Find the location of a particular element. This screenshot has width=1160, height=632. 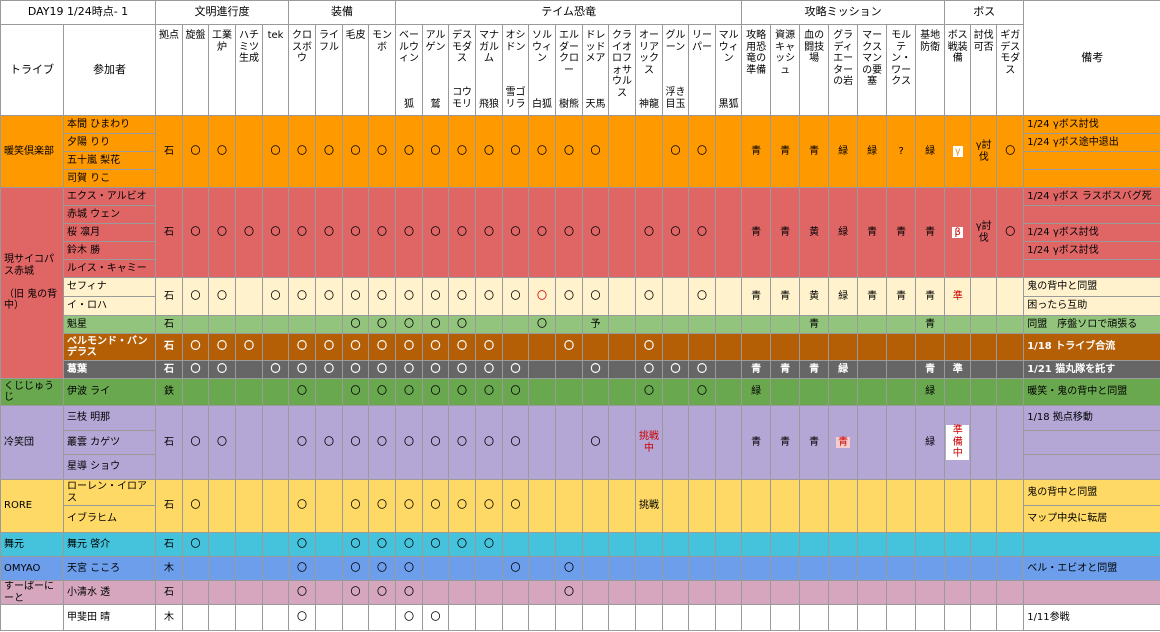

column-name: エルダークロー is located at coordinates (569, 53).